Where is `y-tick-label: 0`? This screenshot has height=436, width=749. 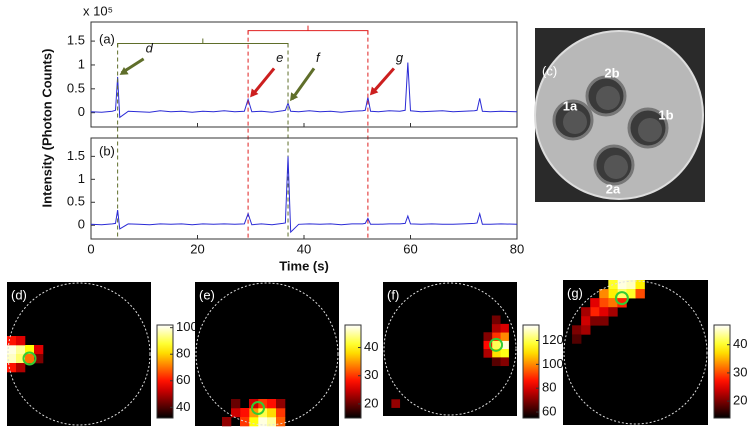
y-tick-label: 0 is located at coordinates (81, 111).